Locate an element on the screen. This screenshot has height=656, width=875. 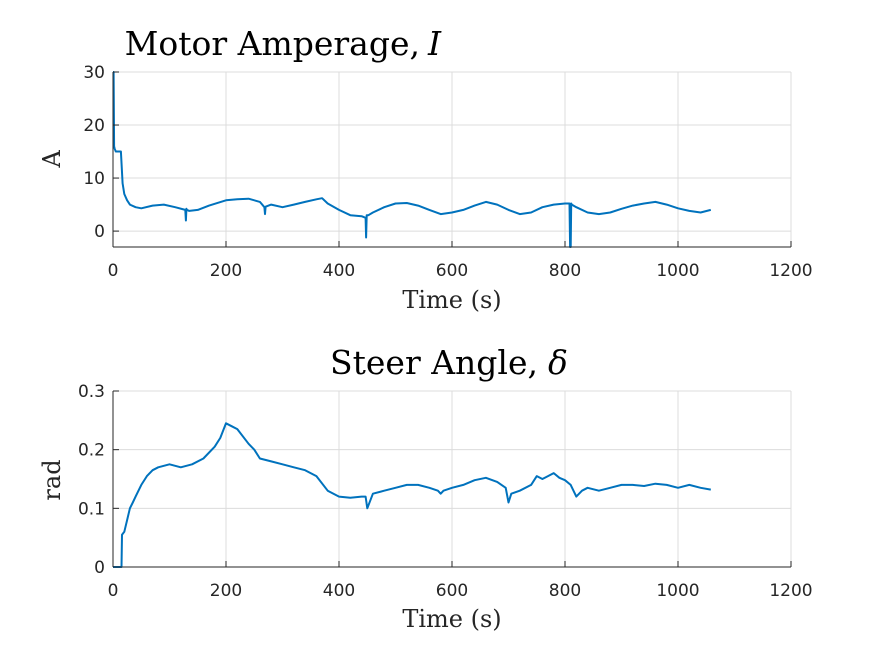
steer-angle-title-symbol: δ is located at coordinates (558, 362).